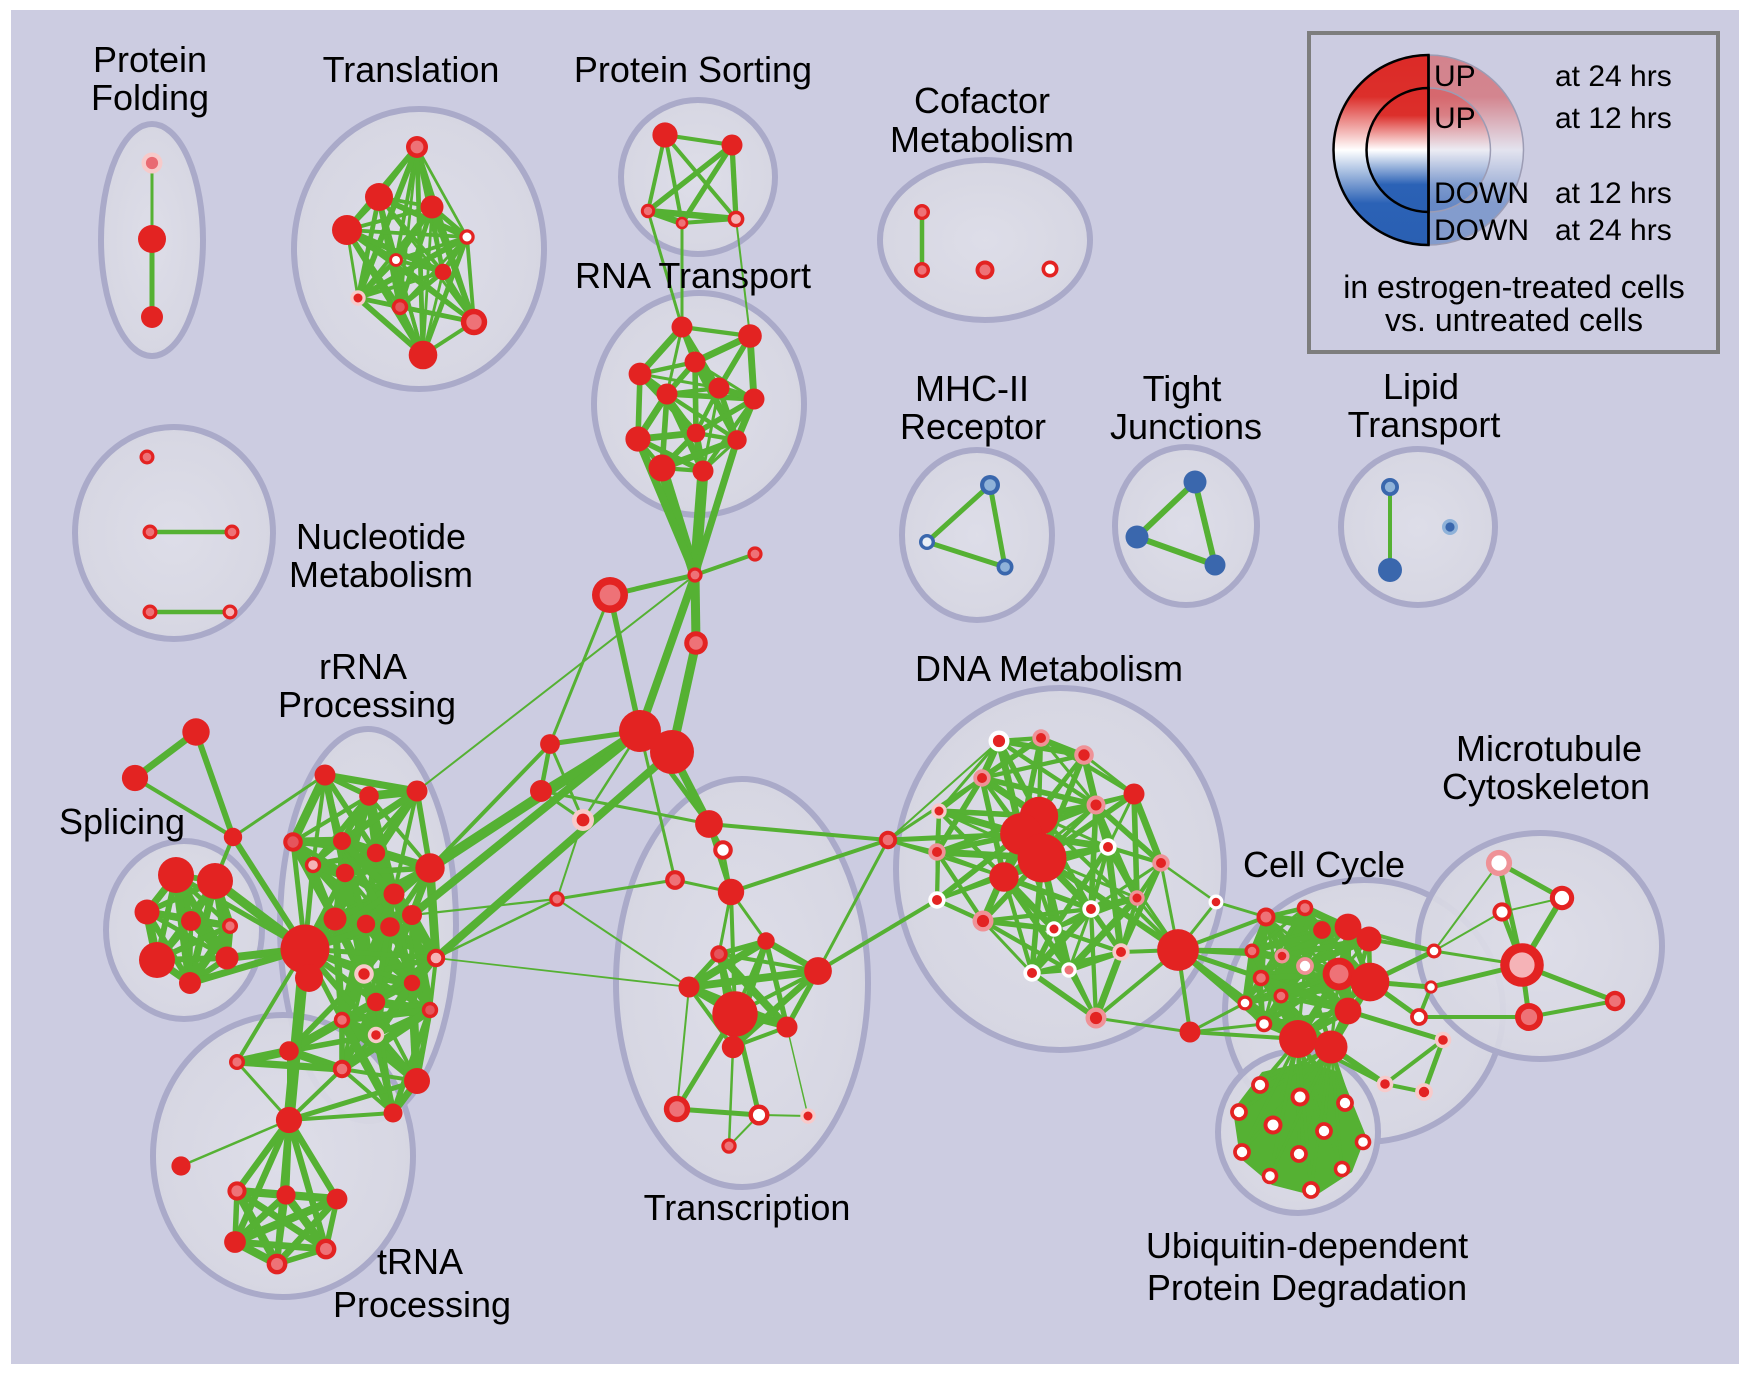 The height and width of the screenshot is (1381, 1750). I want to click on svg-text: Transport, so click(1424, 424).